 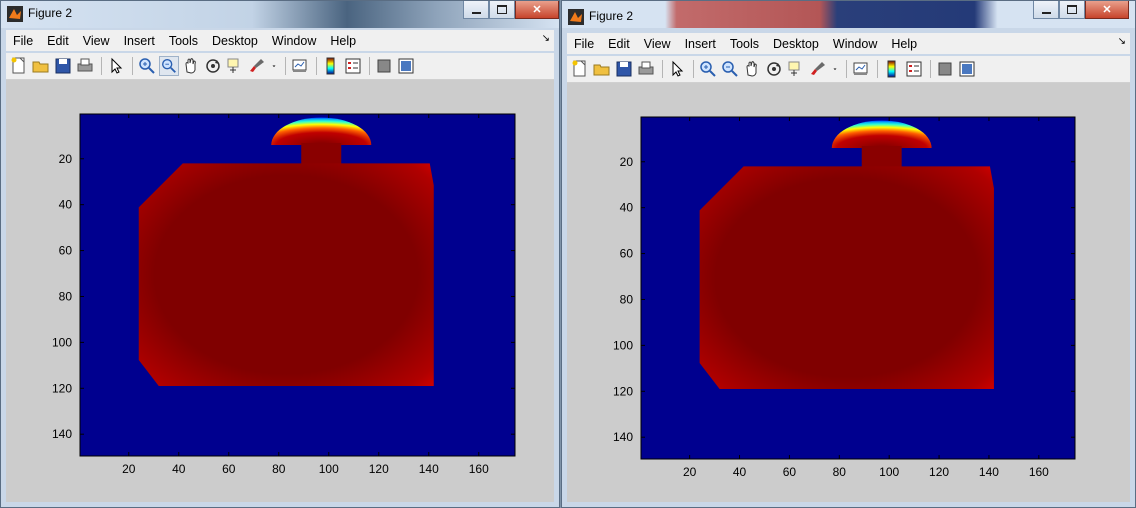 What do you see at coordinates (889, 472) in the screenshot?
I see `x-tick-label: 100` at bounding box center [889, 472].